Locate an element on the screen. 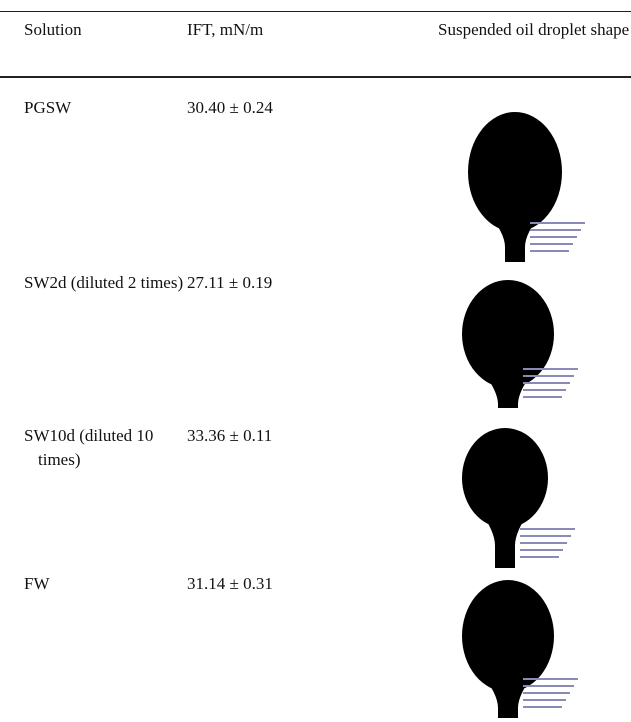 Image resolution: width=631 pixels, height=722 pixels. ift-cell: 30.40 ± 0.24 is located at coordinates (230, 107).